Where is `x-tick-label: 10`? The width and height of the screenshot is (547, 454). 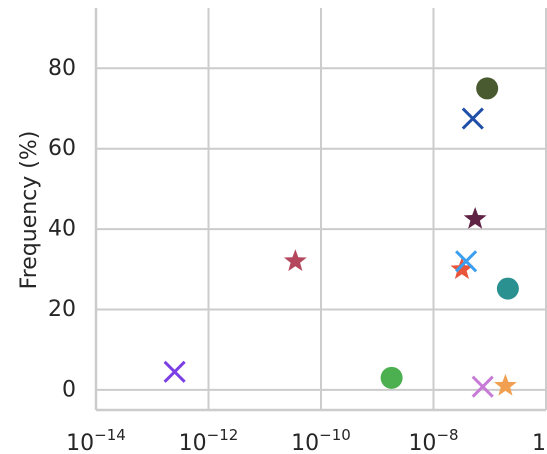 x-tick-label: 10 is located at coordinates (539, 442).